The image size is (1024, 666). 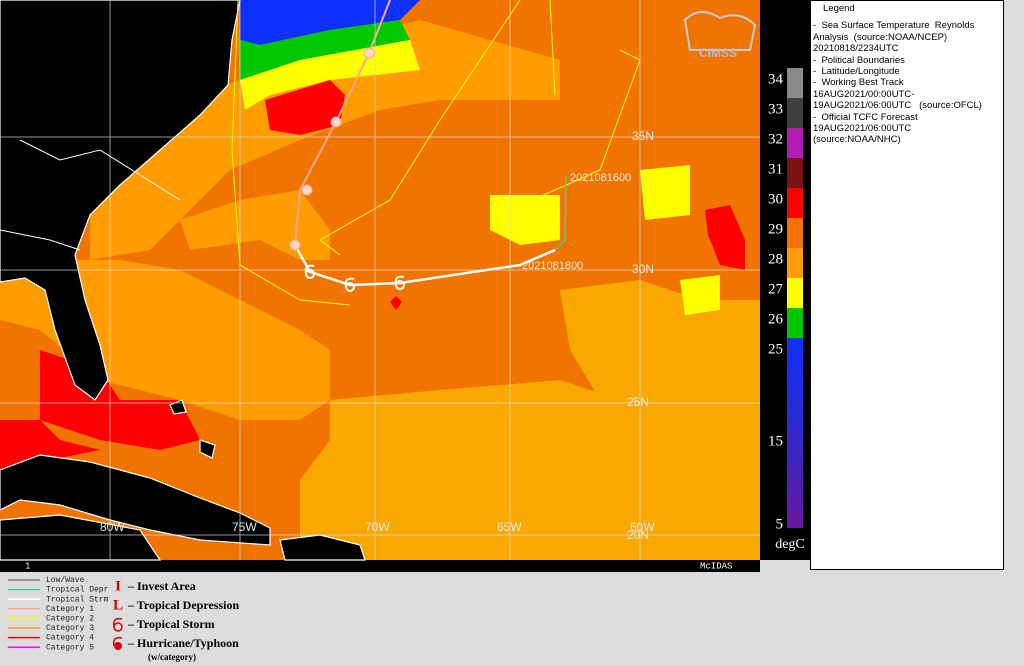 I want to click on legend-line: - Political Boundaries, so click(x=859, y=60).